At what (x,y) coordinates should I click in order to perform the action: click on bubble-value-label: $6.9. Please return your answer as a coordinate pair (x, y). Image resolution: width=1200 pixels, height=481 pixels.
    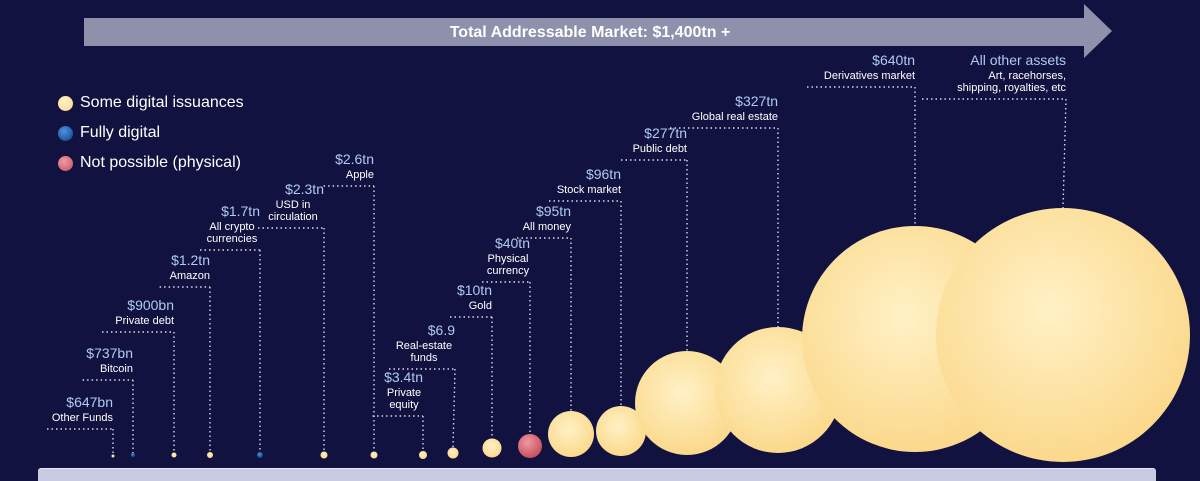
    Looking at the image, I should click on (441, 330).